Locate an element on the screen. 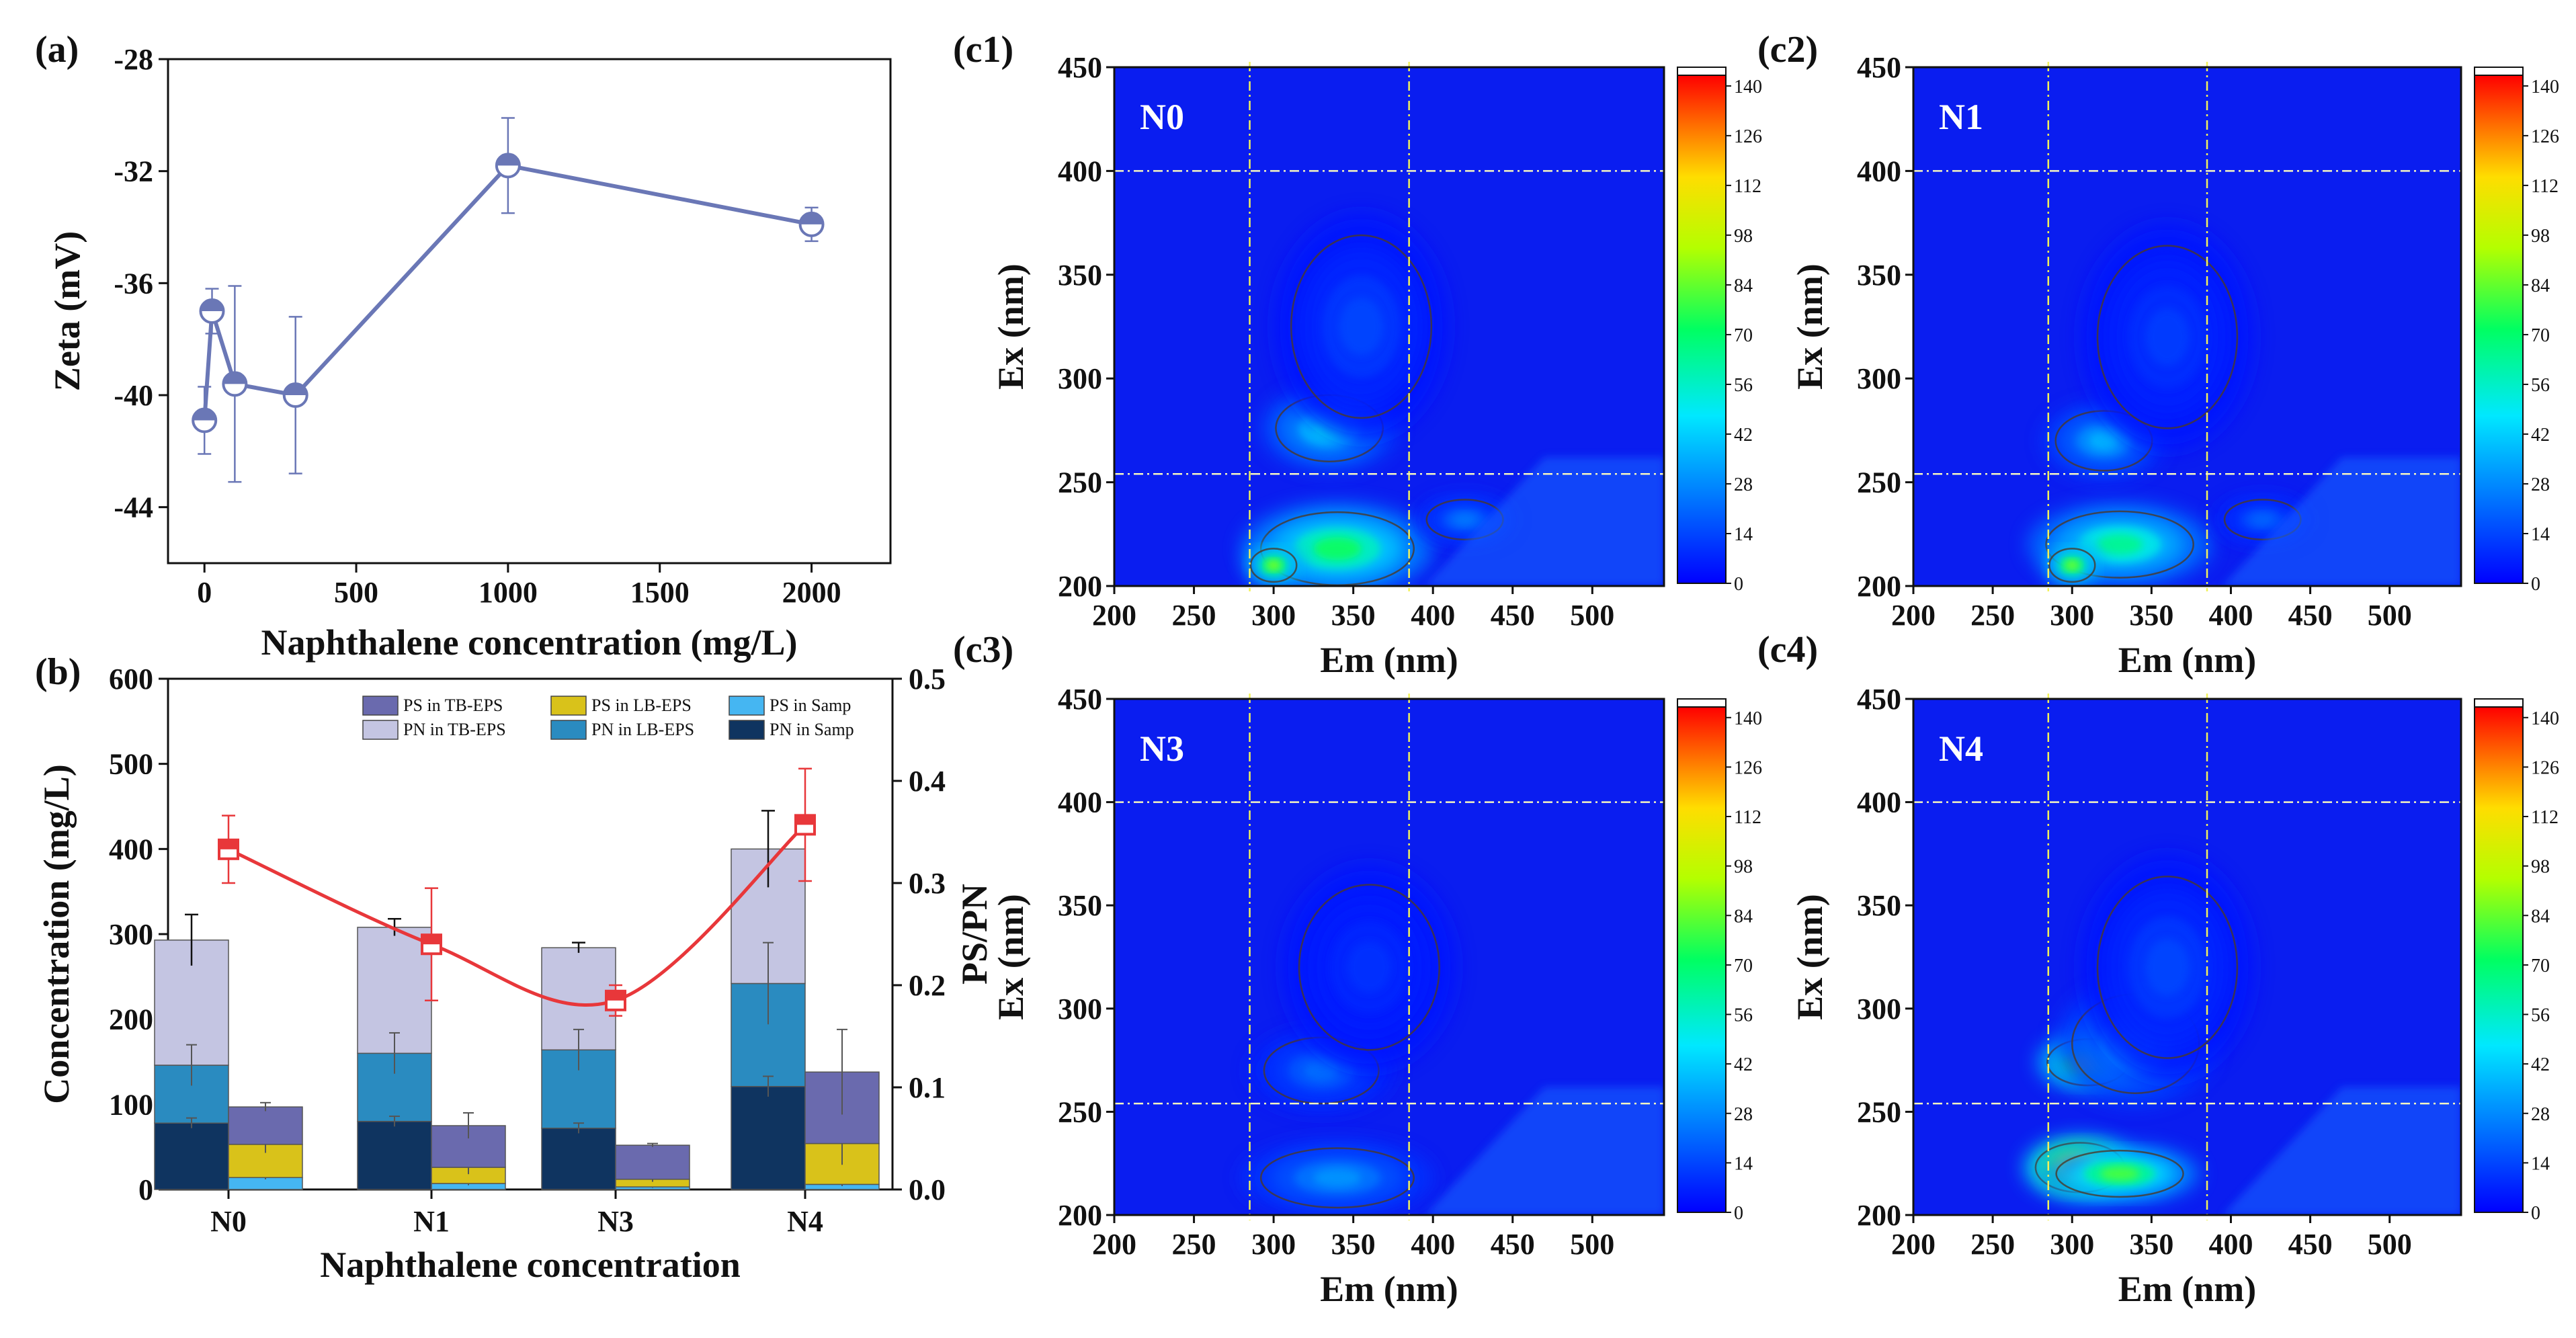 This screenshot has width=2576, height=1338. colorbar-tick-label: 126 is located at coordinates (1748, 136).